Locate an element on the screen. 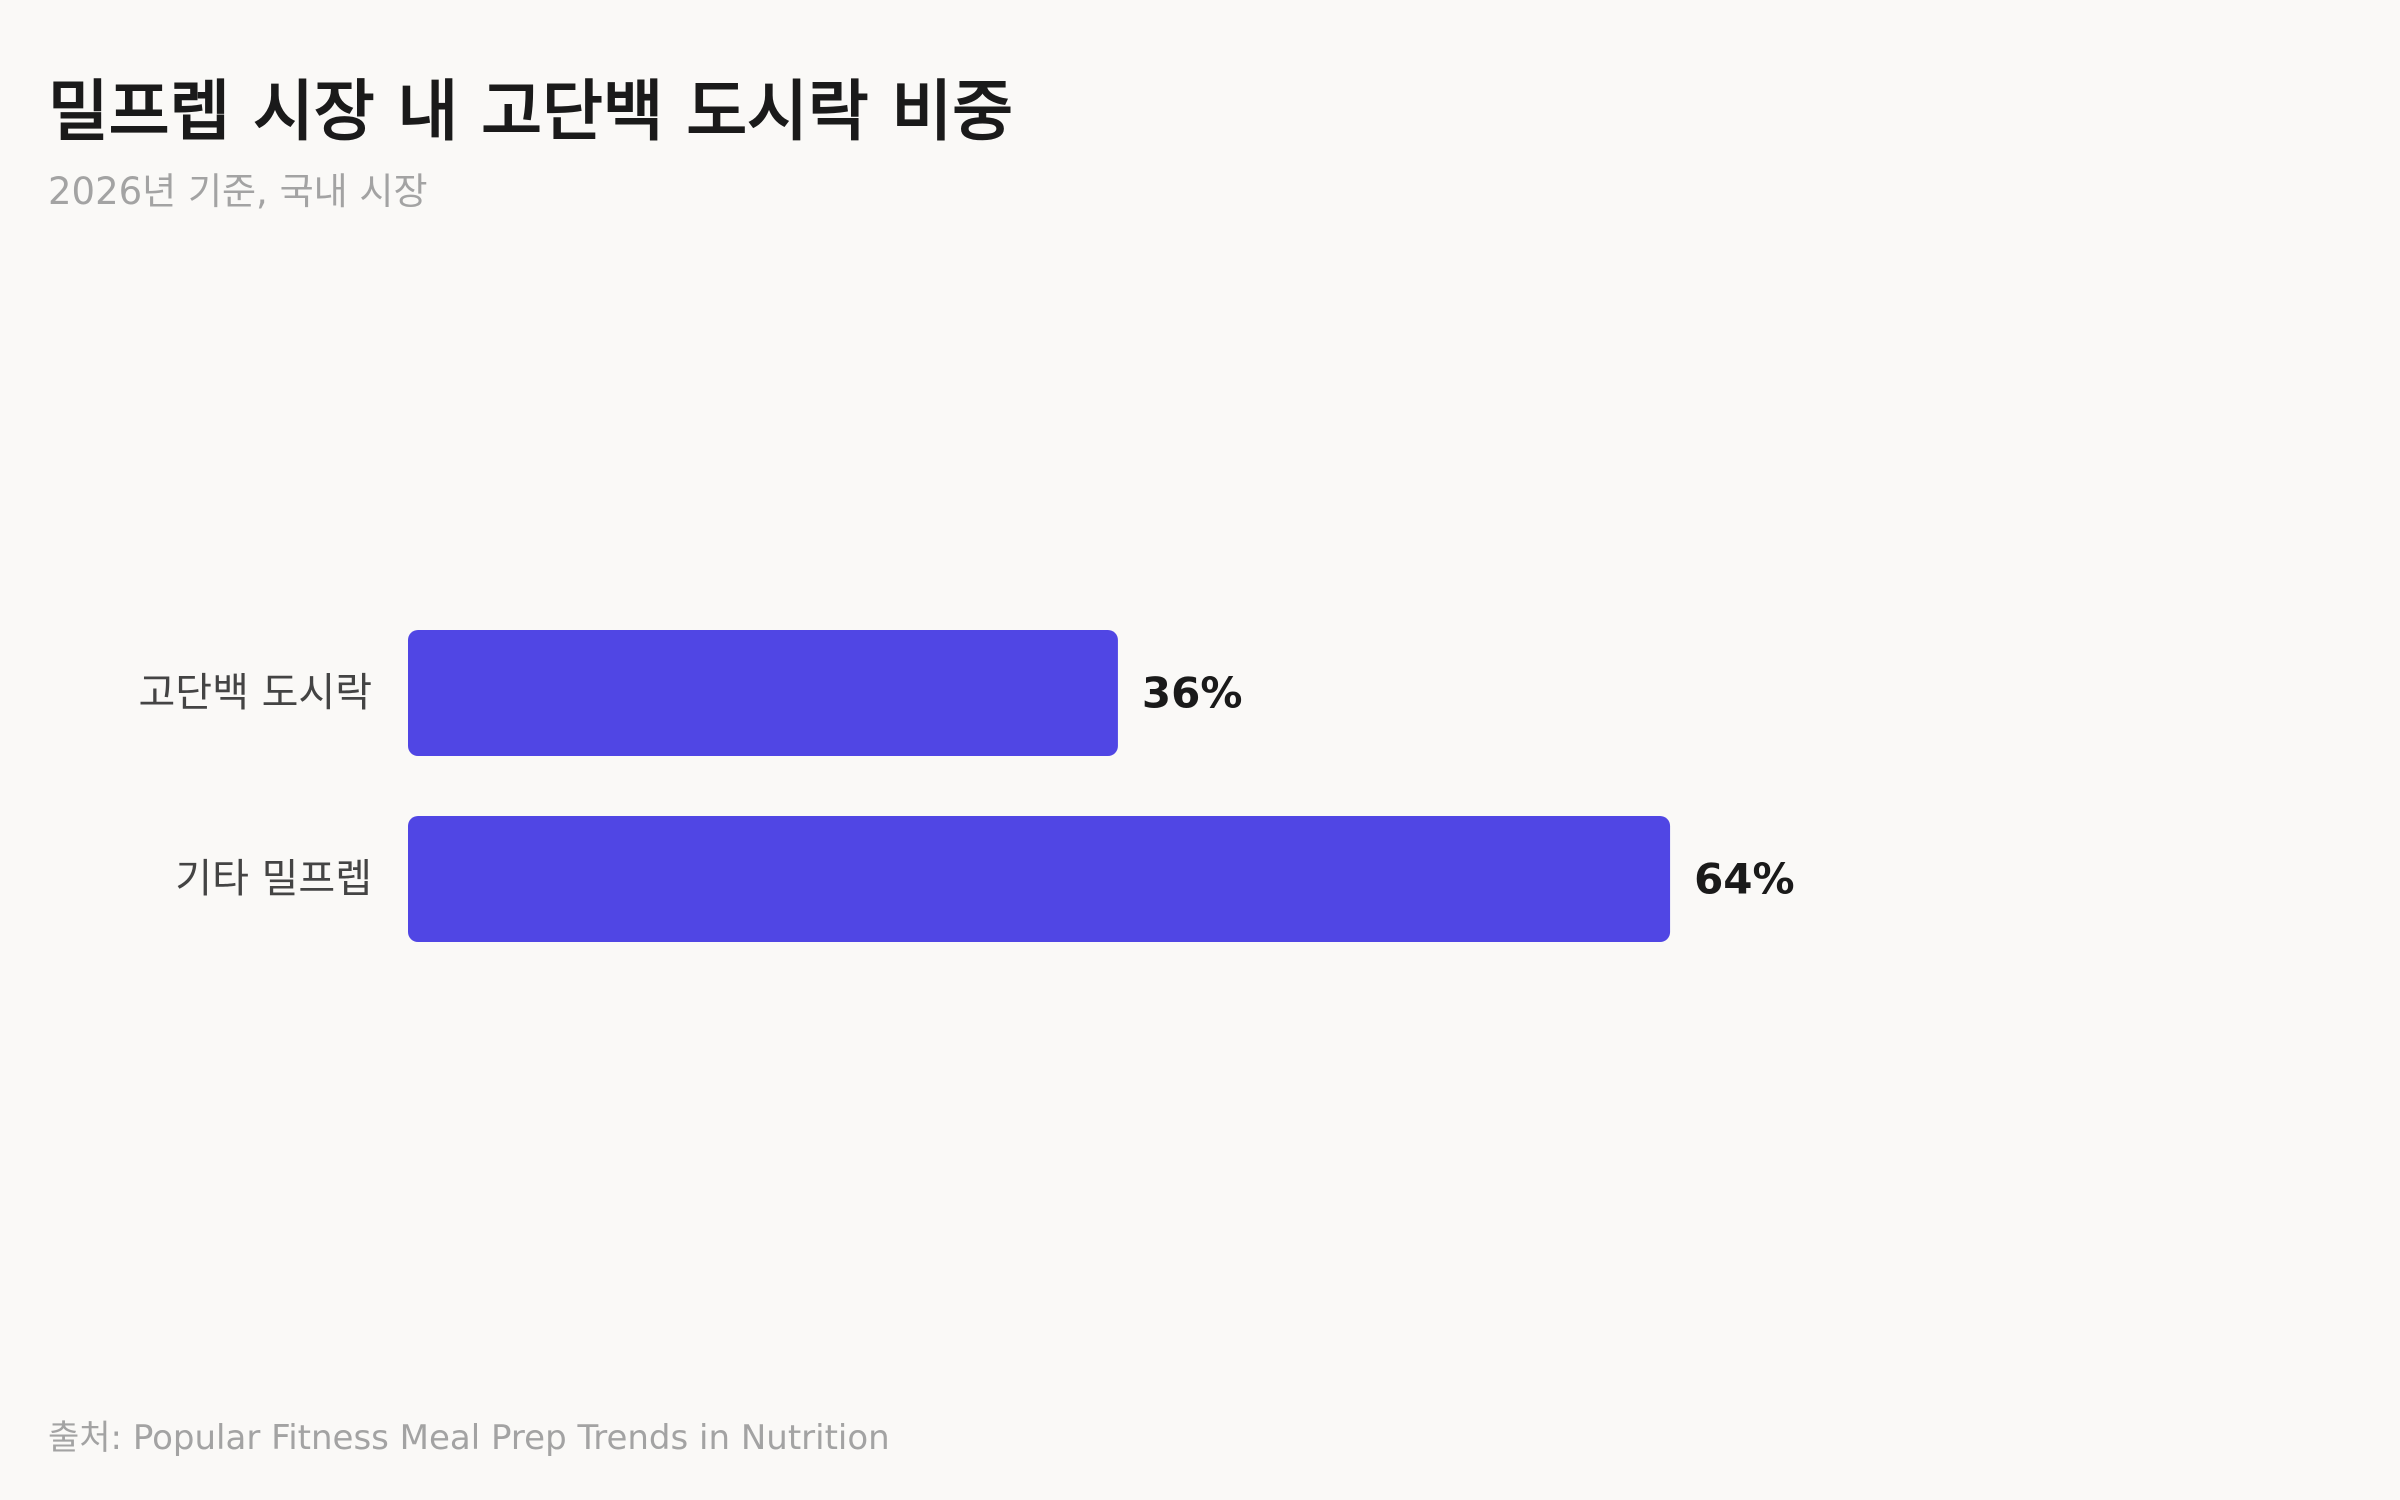 This screenshot has width=2400, height=1500. data-label: 64% is located at coordinates (1744, 879).